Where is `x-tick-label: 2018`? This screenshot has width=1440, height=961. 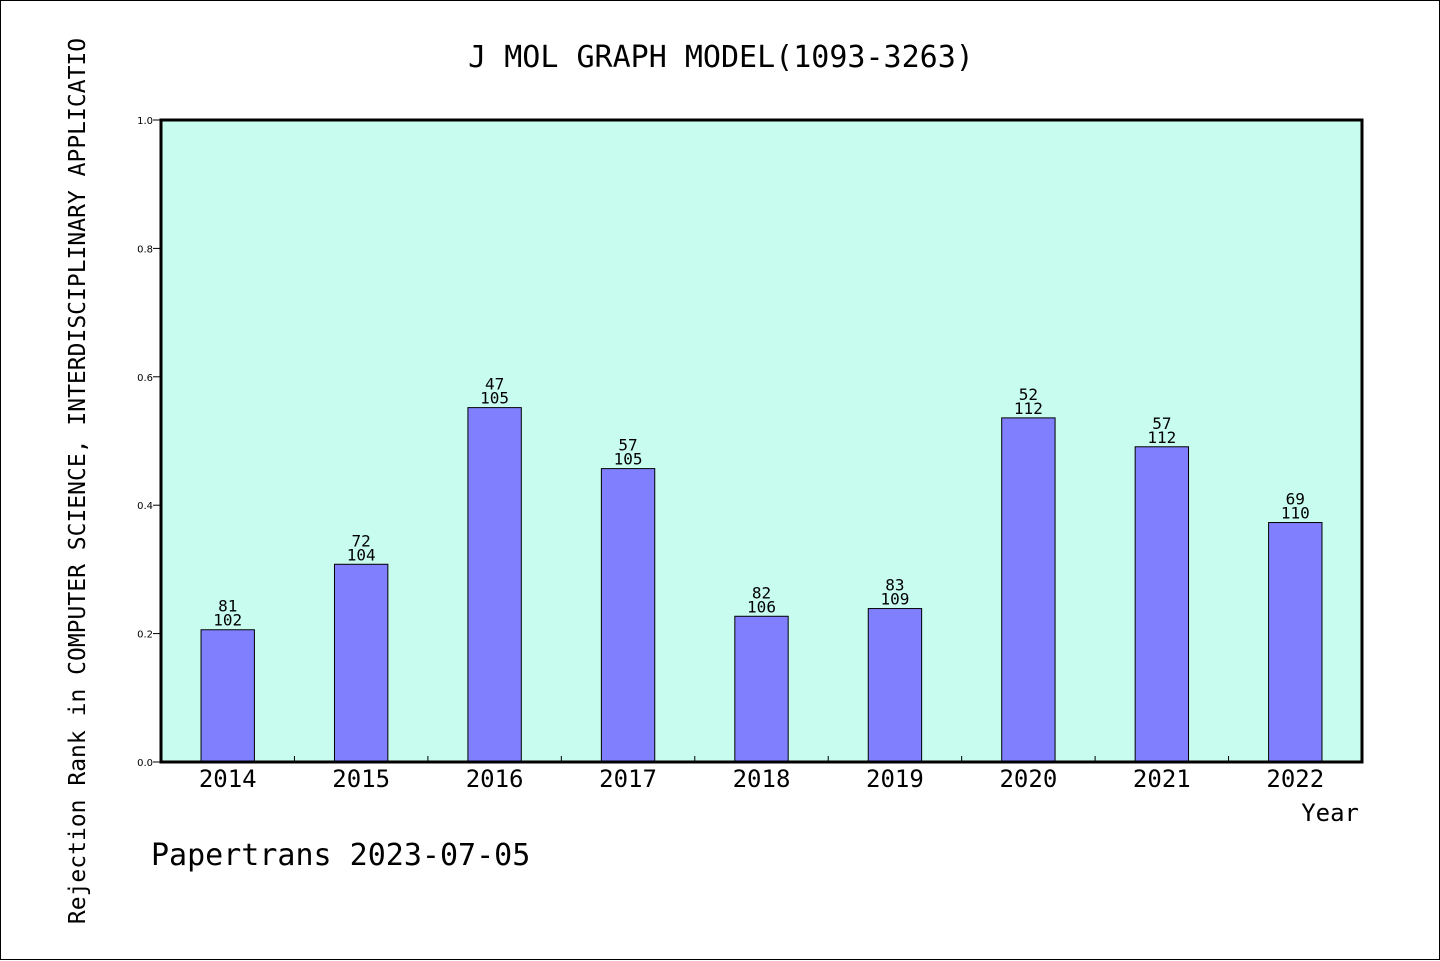
x-tick-label: 2018 is located at coordinates (762, 779).